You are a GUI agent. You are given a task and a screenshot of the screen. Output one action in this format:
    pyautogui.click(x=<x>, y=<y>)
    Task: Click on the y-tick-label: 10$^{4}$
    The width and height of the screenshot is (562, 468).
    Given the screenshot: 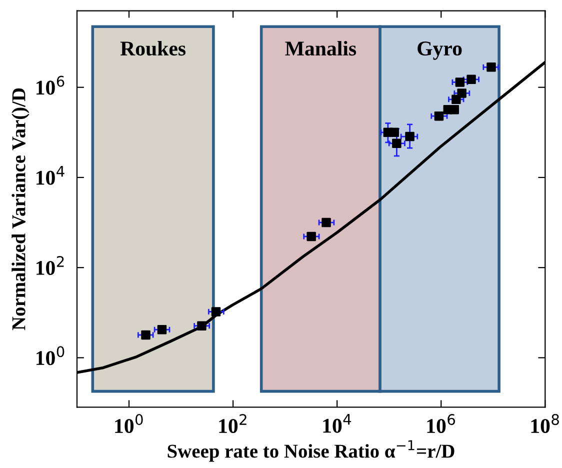 What is the action you would take?
    pyautogui.click(x=50, y=175)
    